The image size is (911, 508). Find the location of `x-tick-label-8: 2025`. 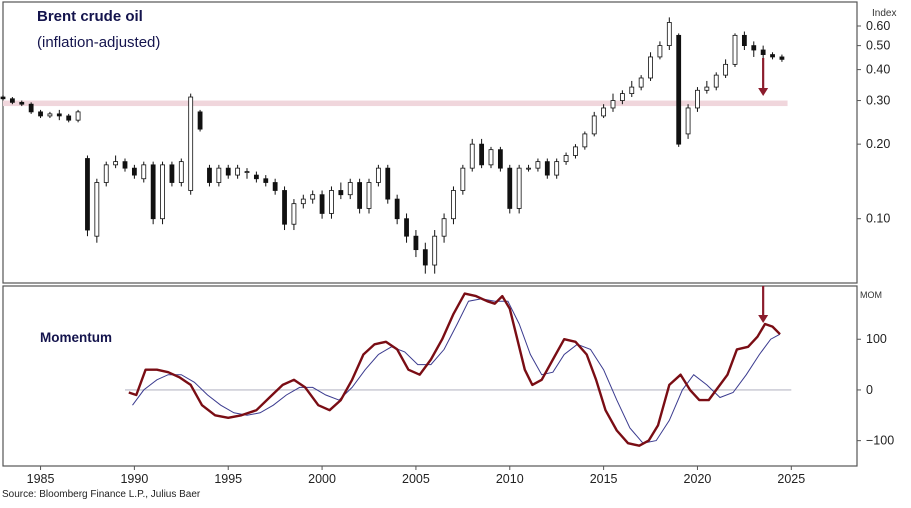

x-tick-label-8: 2025 is located at coordinates (791, 479).